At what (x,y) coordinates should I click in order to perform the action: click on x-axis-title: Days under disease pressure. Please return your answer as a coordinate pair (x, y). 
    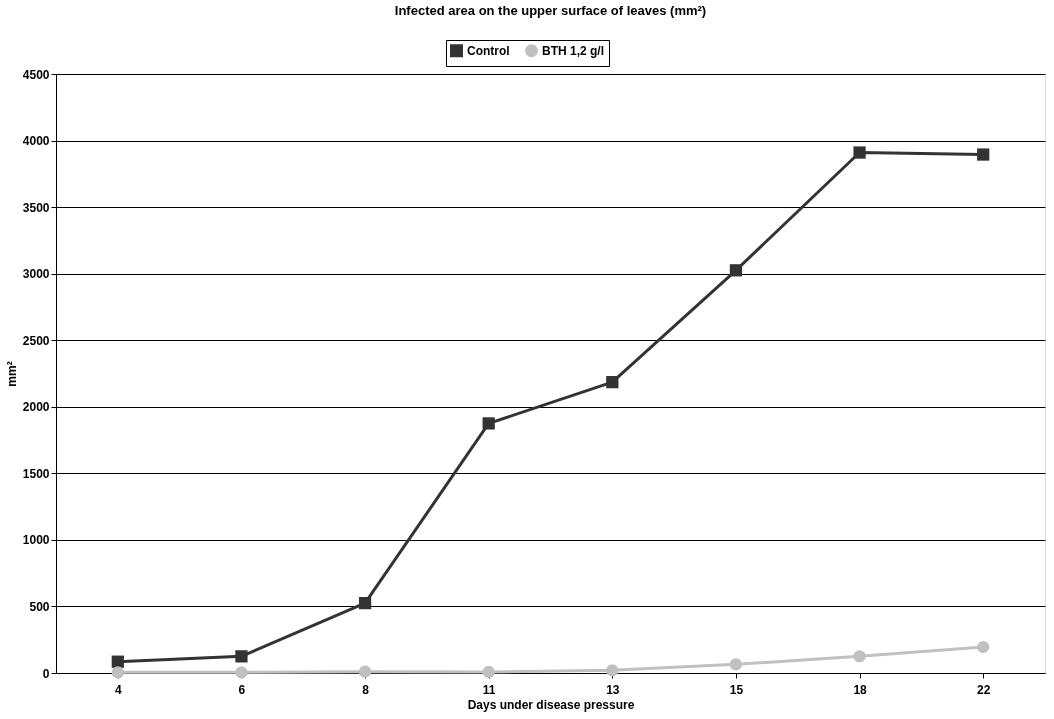
    Looking at the image, I should click on (551, 704).